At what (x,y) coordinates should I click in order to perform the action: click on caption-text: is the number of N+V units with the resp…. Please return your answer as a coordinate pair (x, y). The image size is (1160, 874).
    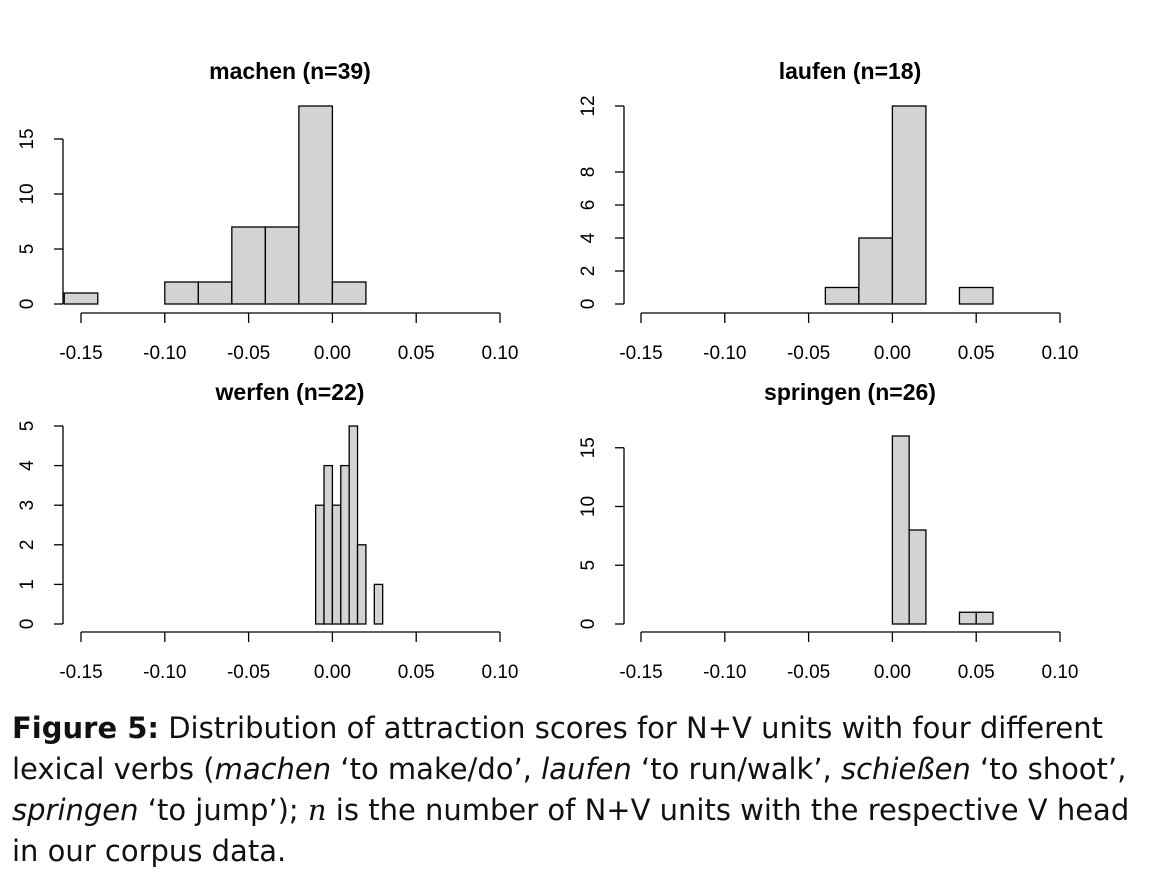
    Looking at the image, I should click on (571, 830).